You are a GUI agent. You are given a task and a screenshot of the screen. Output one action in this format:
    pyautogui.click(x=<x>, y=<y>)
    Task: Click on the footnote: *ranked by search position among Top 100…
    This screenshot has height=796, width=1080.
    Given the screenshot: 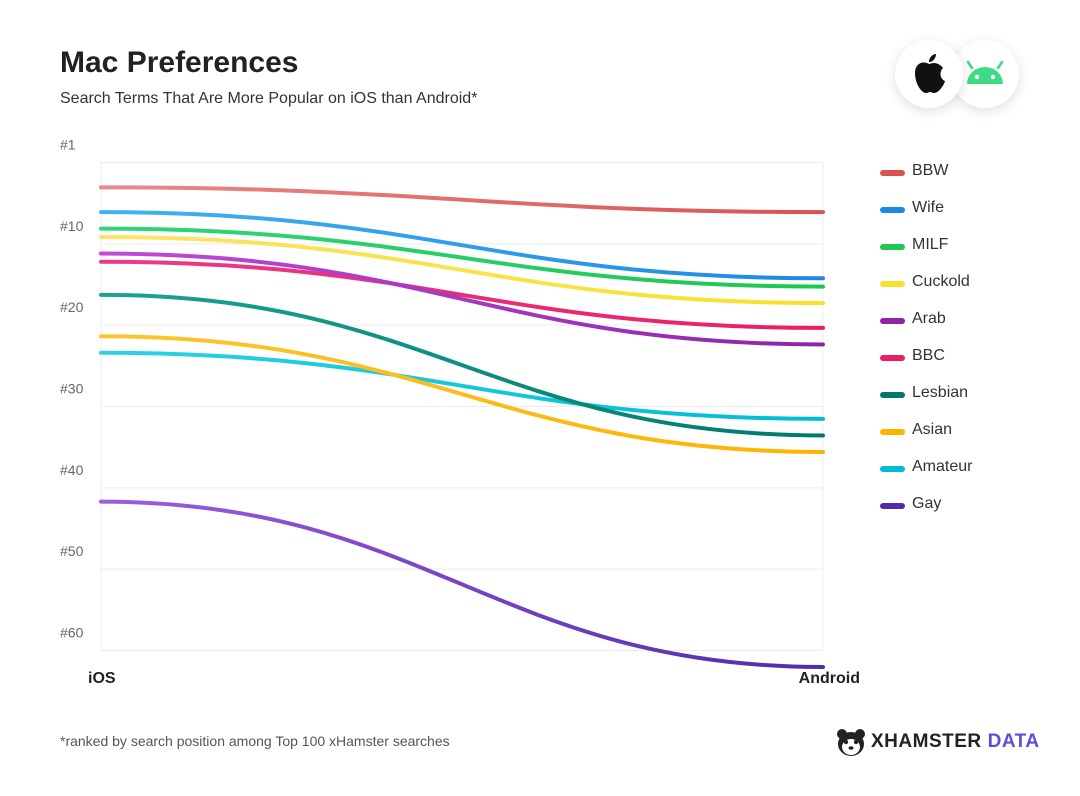 What is the action you would take?
    pyautogui.click(x=255, y=741)
    